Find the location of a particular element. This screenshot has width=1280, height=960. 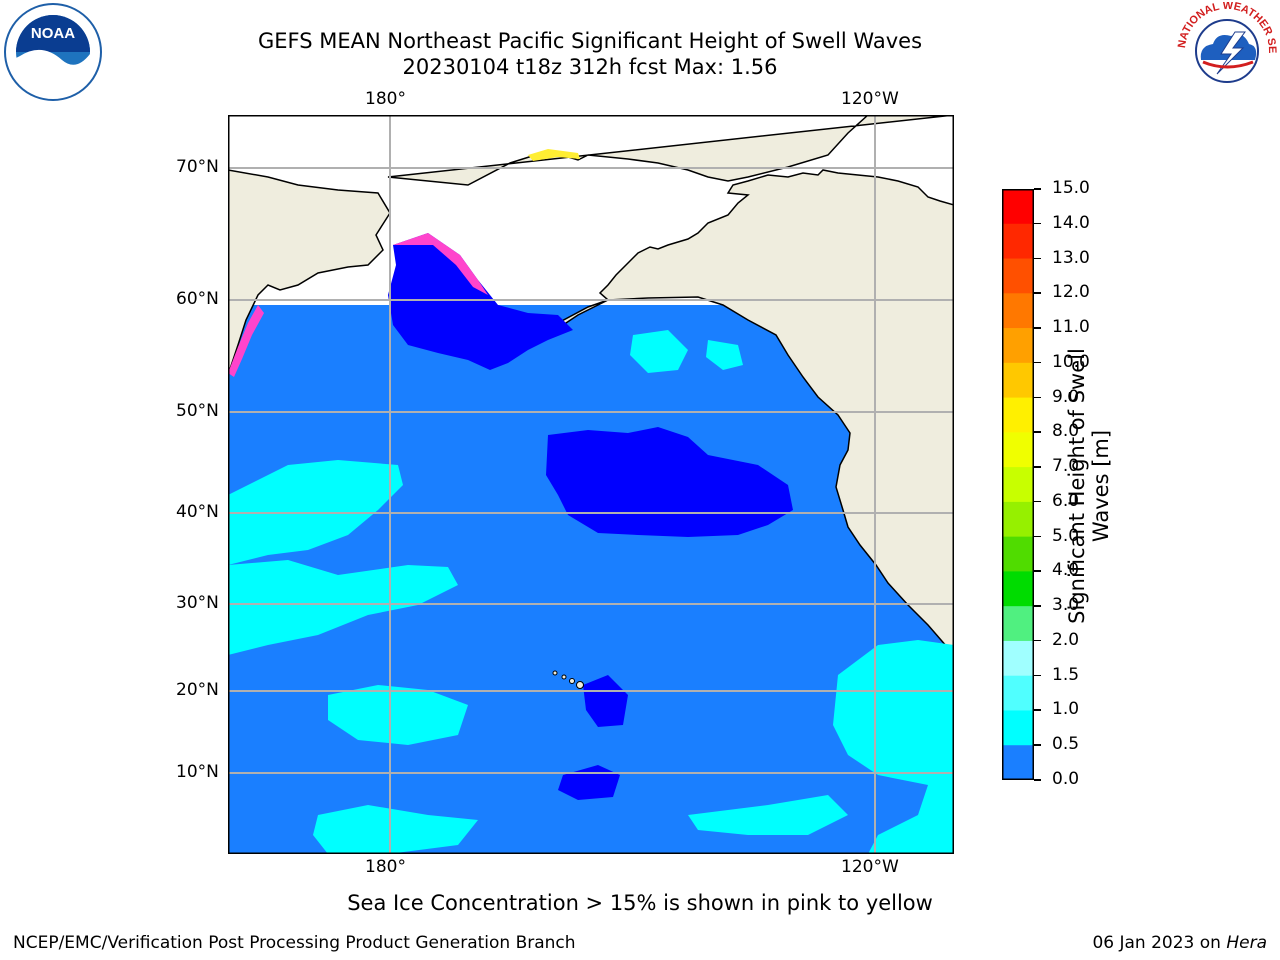

lon-label-top-180: 180° is located at coordinates (385, 99).